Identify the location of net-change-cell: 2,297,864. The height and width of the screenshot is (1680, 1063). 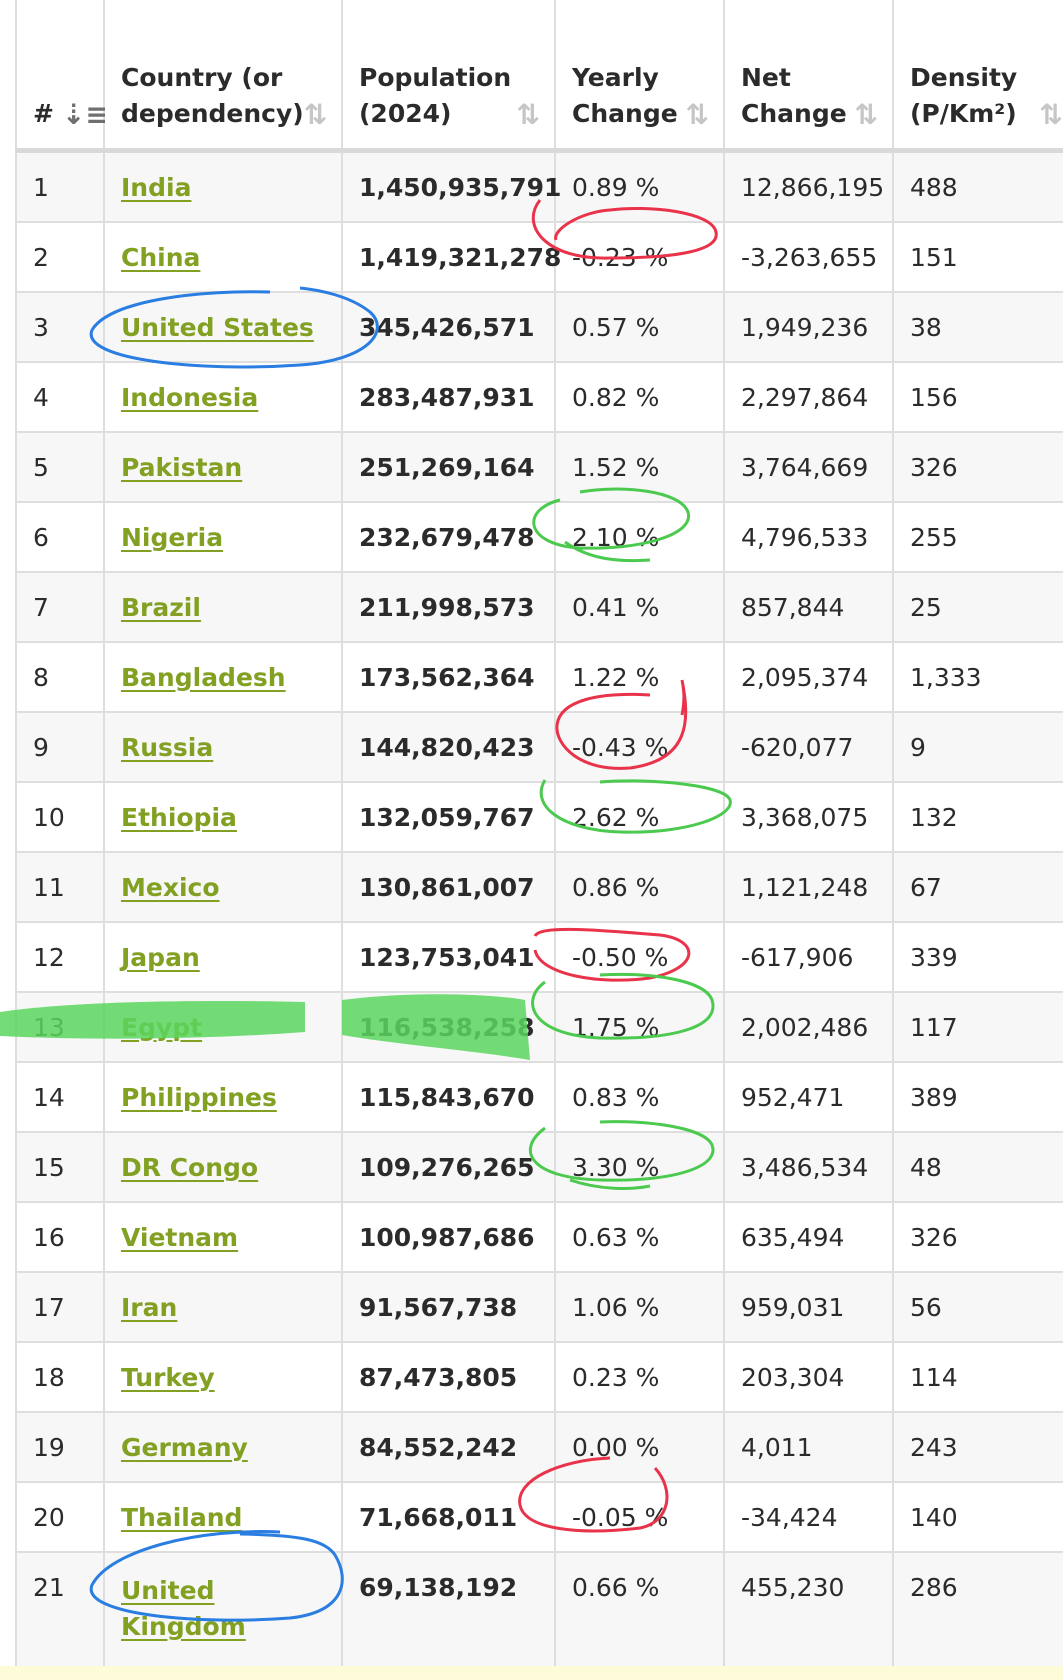
(809, 397).